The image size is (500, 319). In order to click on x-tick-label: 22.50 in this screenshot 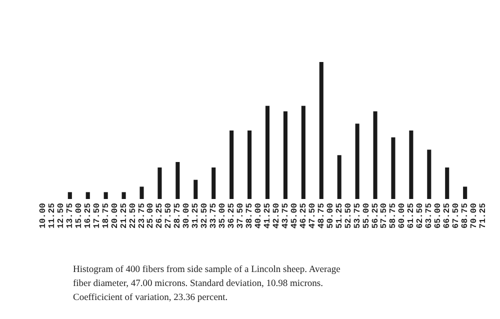, I will do `click(133, 216)`.